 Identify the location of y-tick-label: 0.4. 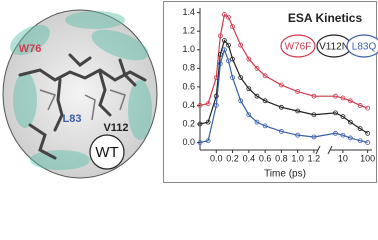
(188, 105).